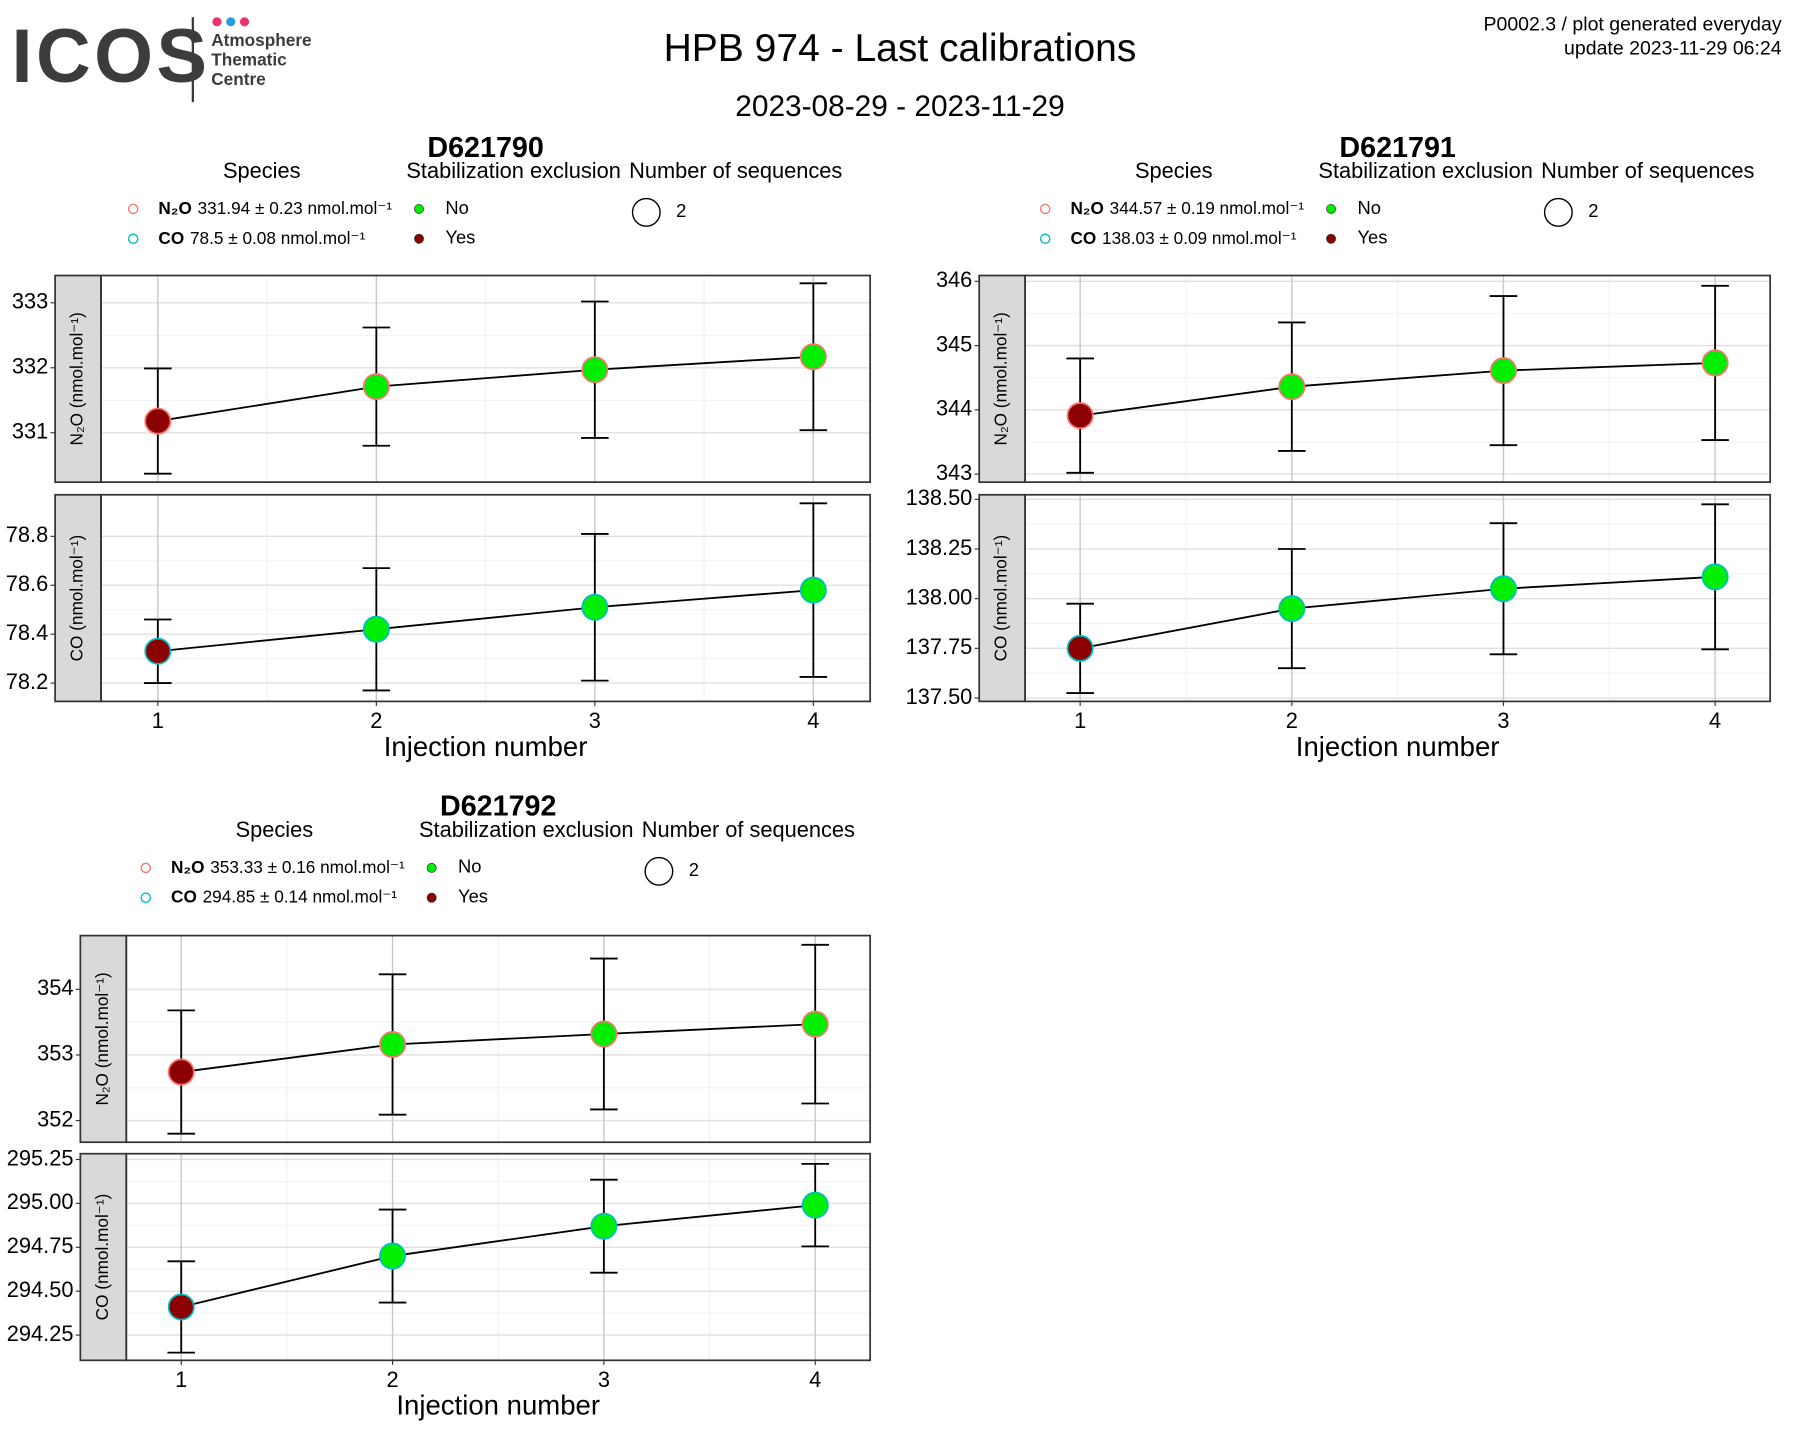 The image size is (1800, 1440). I want to click on y-tick-label: 78.4, so click(27, 632).